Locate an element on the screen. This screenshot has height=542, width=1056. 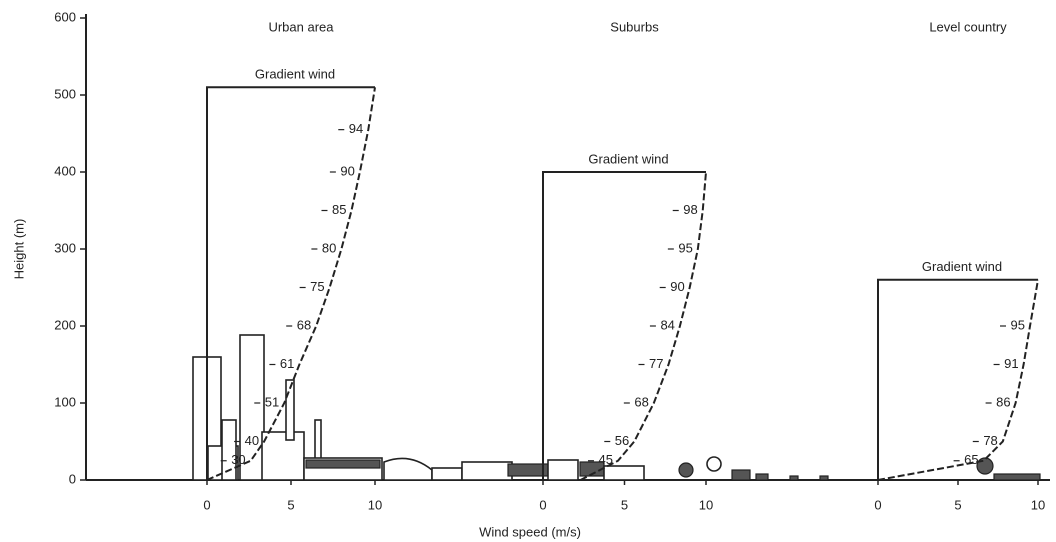
percent-label: 40 is located at coordinates (252, 440).